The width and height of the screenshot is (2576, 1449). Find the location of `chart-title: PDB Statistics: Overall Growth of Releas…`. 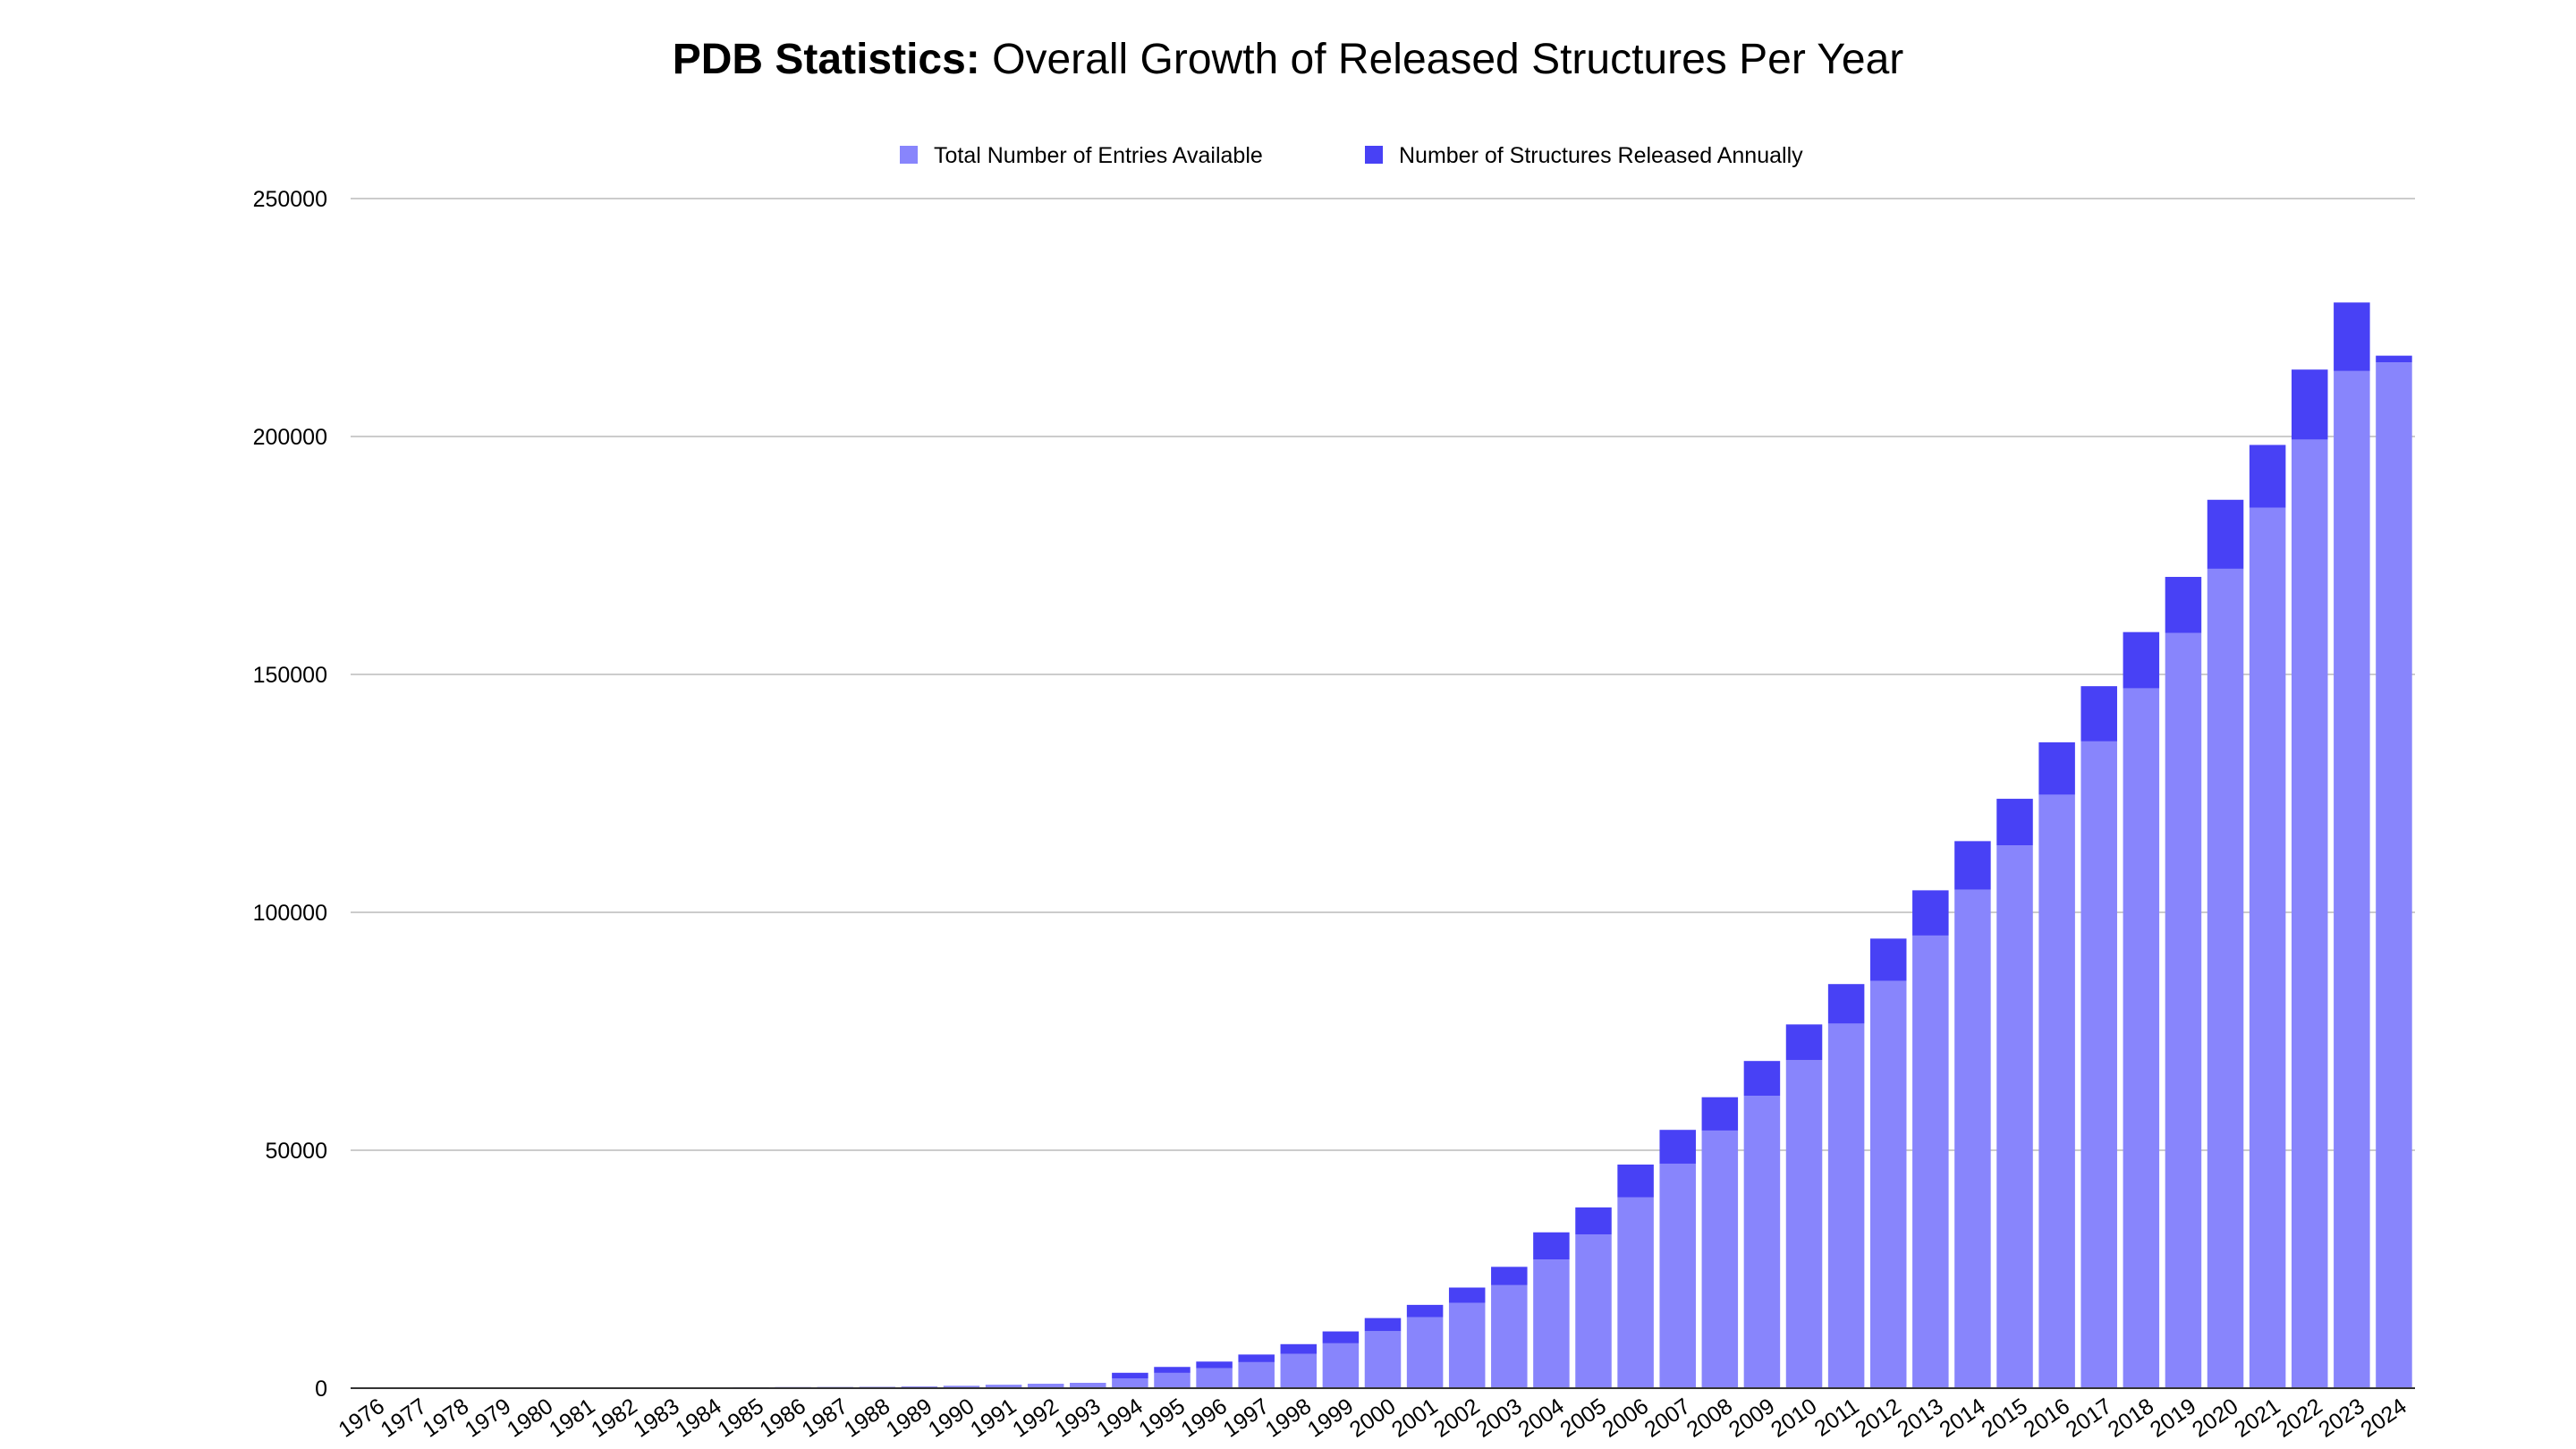

chart-title: PDB Statistics: Overall Growth of Releas… is located at coordinates (1288, 59).